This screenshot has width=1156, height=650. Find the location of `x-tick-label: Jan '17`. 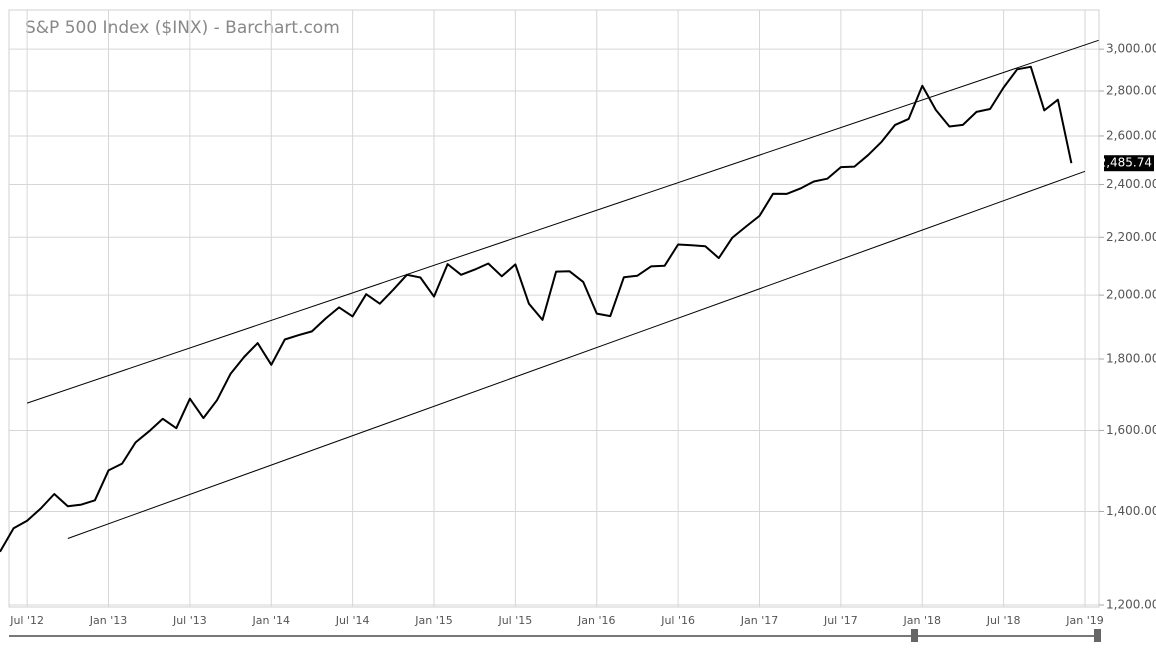

x-tick-label: Jan '17 is located at coordinates (759, 620).